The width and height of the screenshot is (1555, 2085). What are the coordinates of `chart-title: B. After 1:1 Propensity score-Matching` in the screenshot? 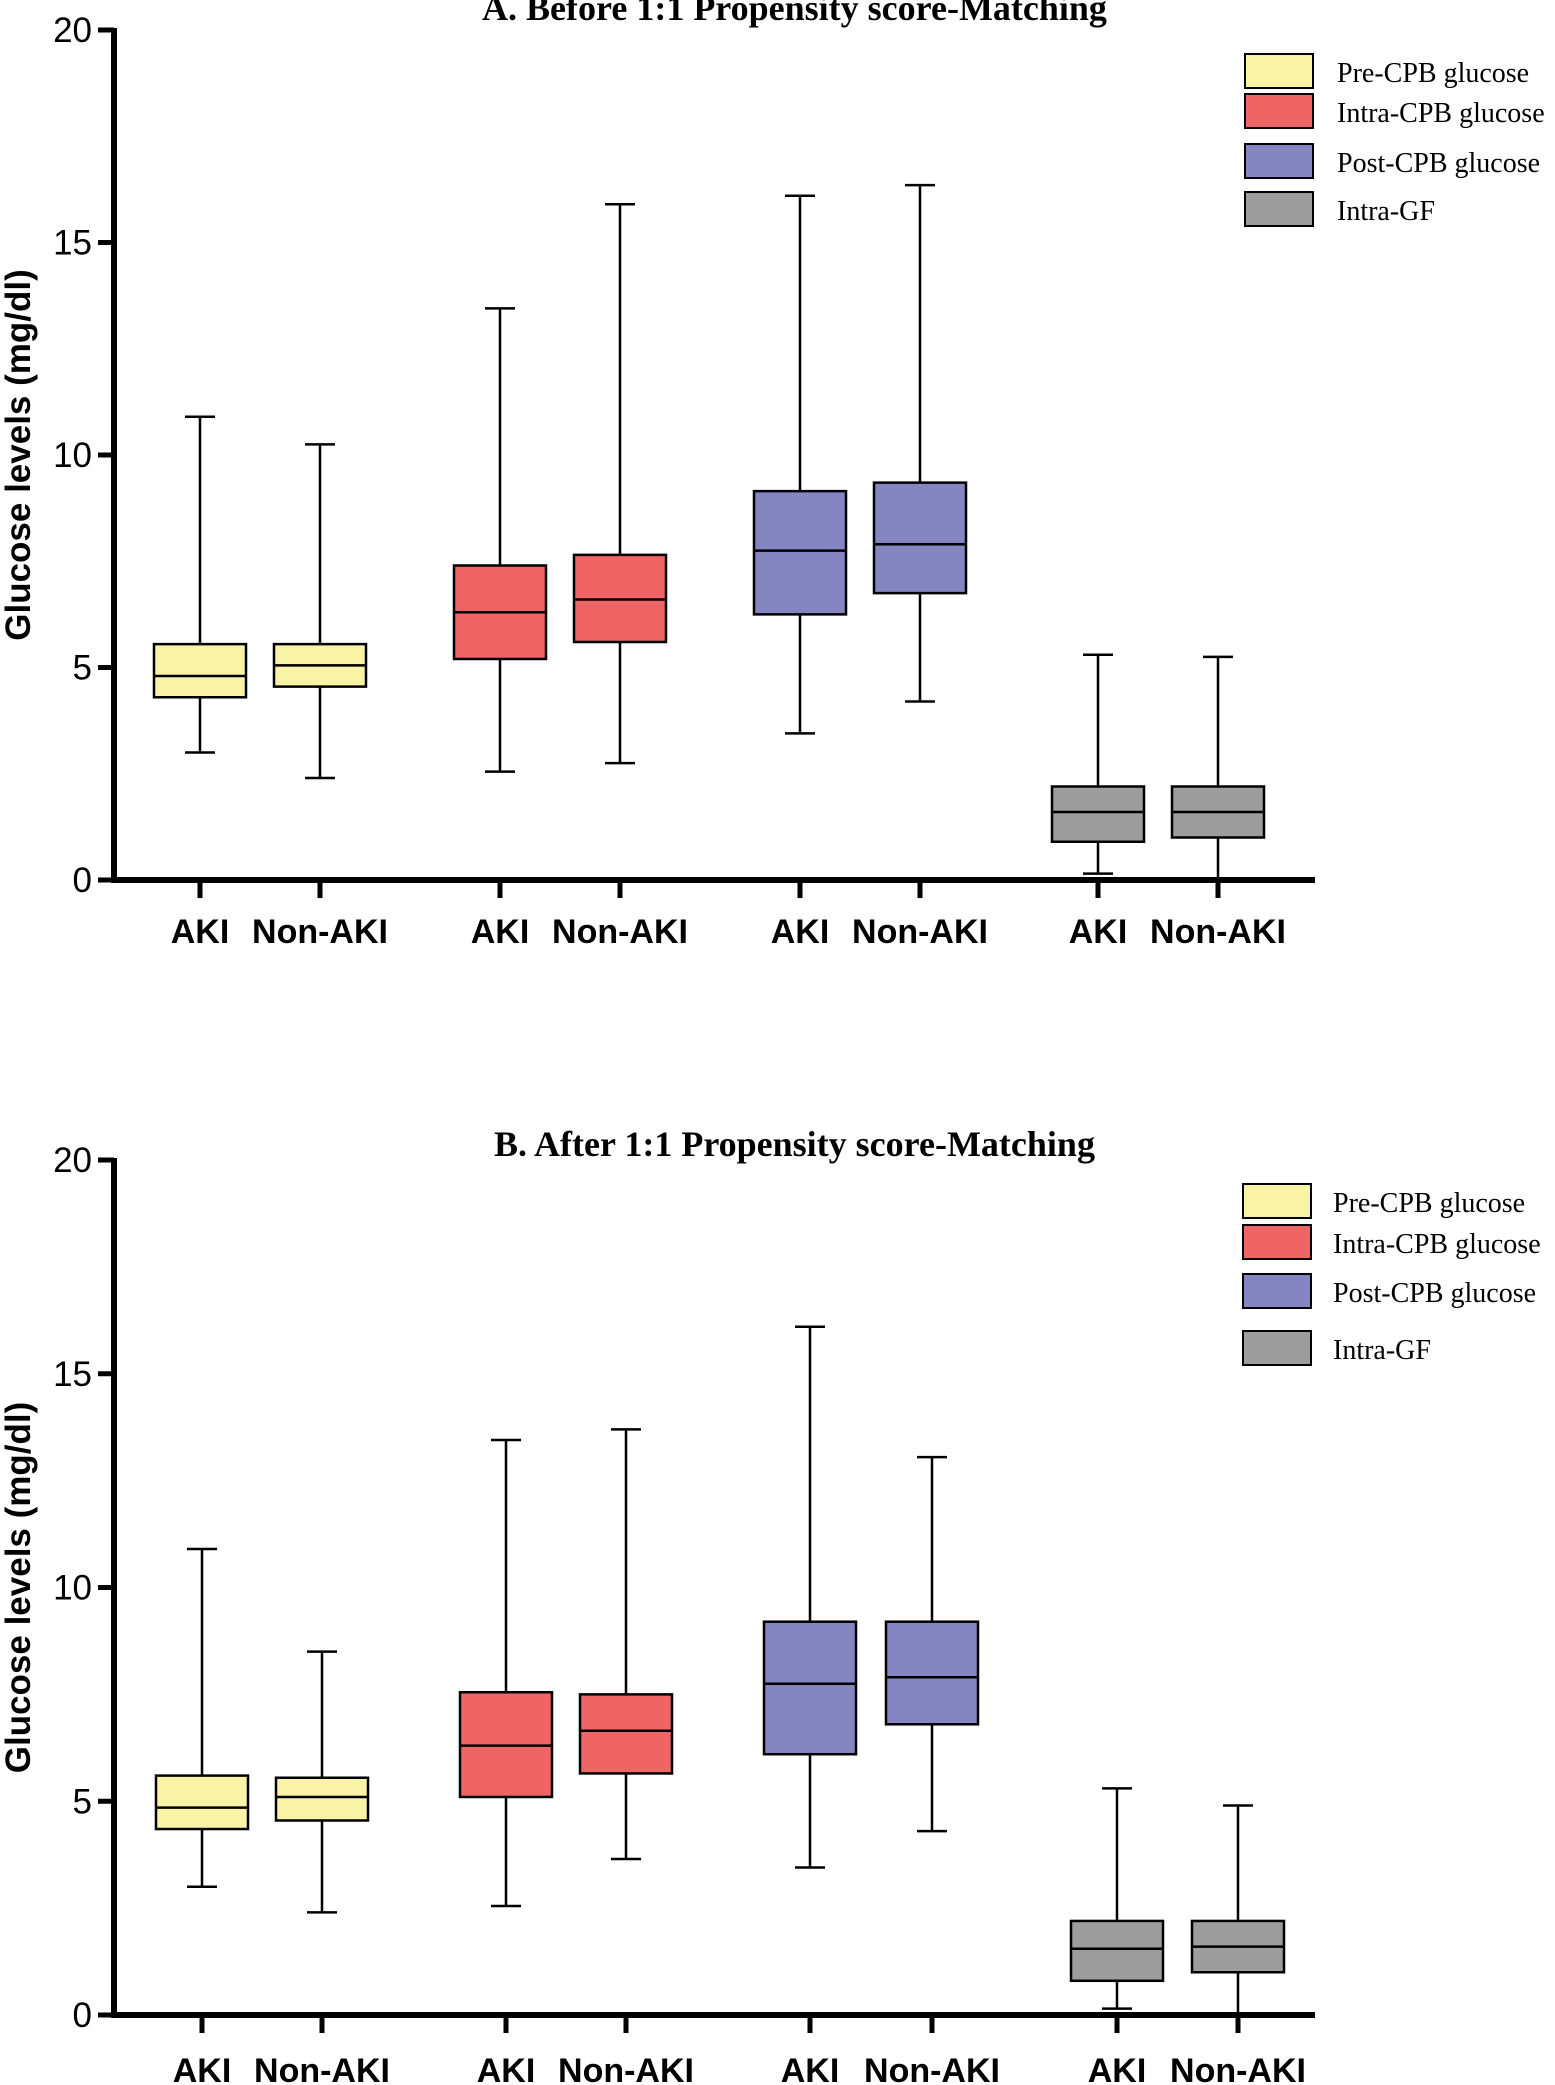 It's located at (794, 1144).